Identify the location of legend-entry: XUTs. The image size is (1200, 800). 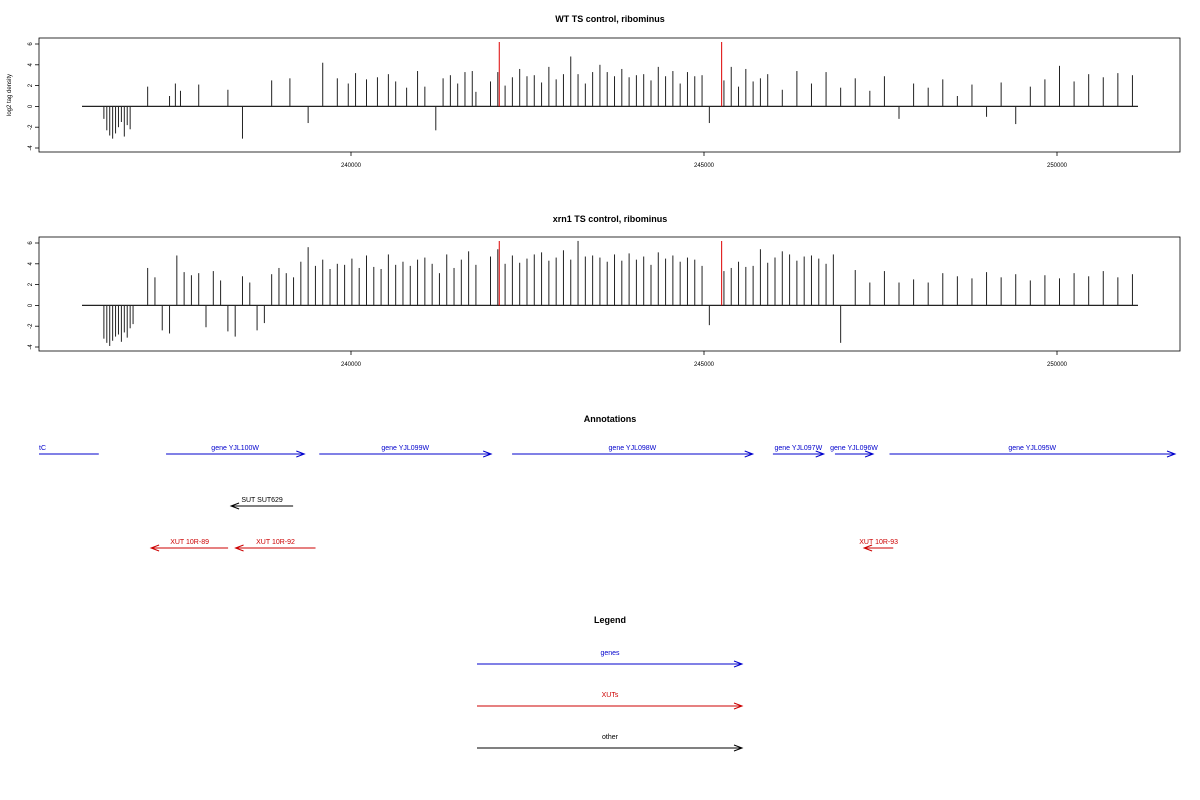
(610, 701).